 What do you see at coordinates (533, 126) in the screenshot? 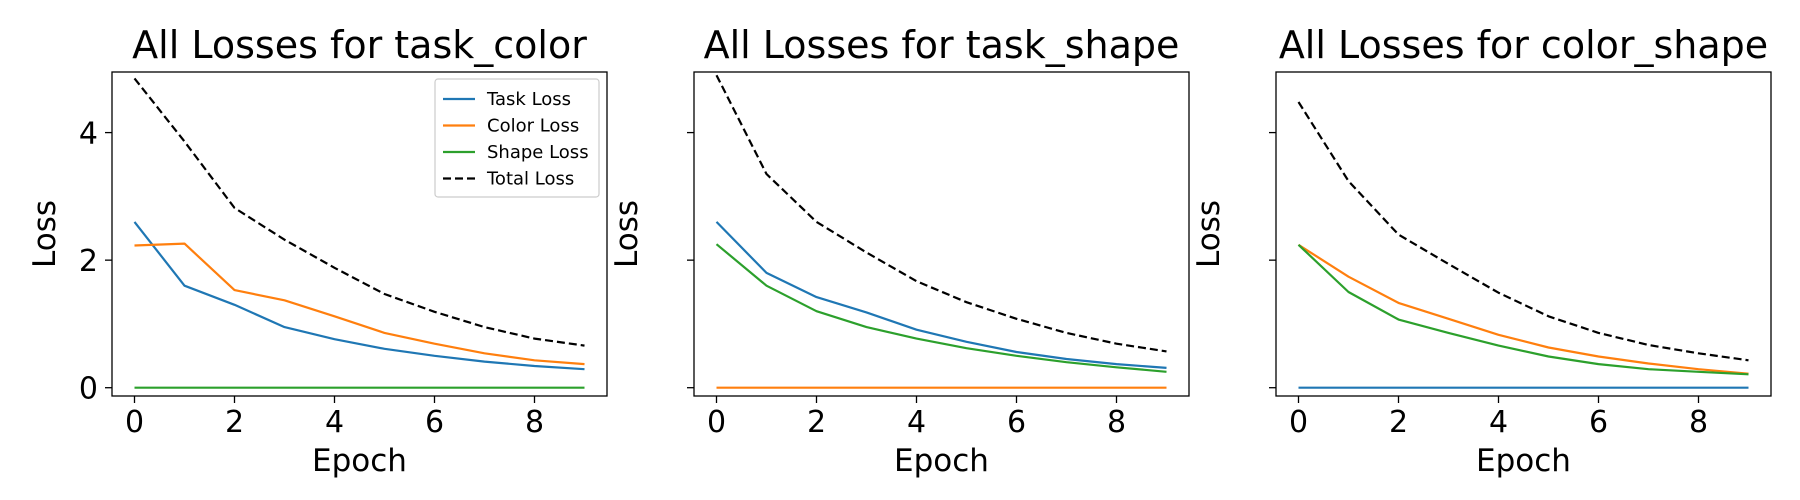
I see `legend-label-color-loss: Color Loss` at bounding box center [533, 126].